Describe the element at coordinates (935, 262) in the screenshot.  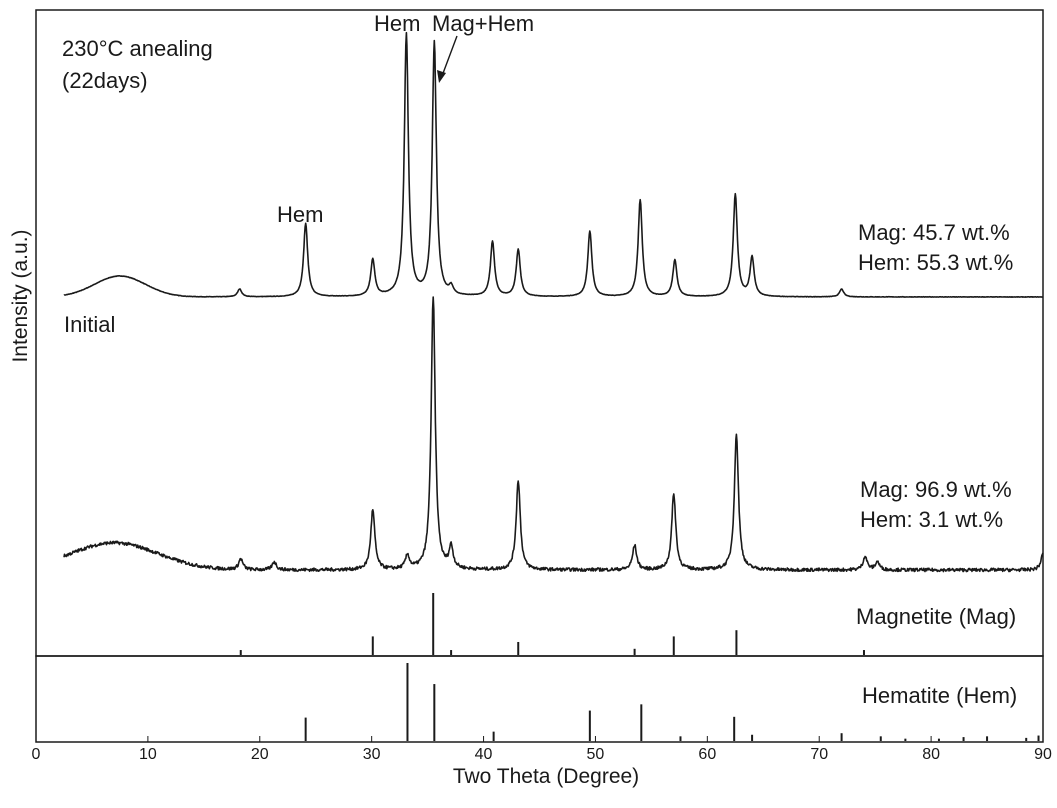
I see `annealed-composition-hem: Hem: 55.3 wt.%` at that location.